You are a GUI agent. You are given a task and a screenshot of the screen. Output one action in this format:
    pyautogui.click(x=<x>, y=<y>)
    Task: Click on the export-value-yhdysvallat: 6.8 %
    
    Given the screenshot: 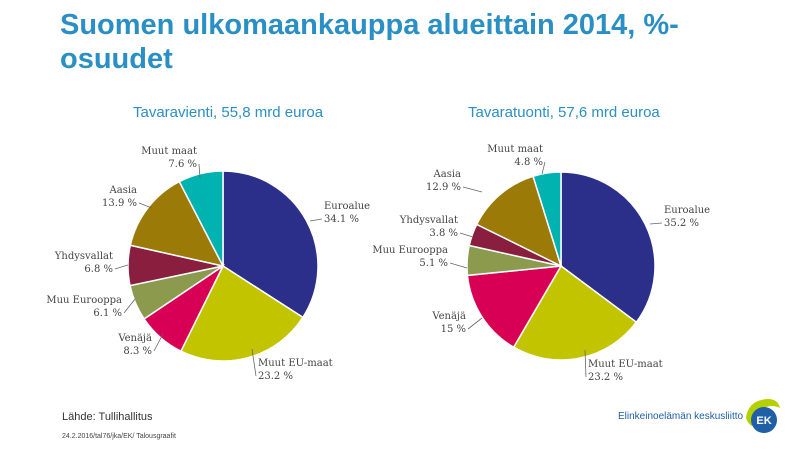 What is the action you would take?
    pyautogui.click(x=98, y=269)
    